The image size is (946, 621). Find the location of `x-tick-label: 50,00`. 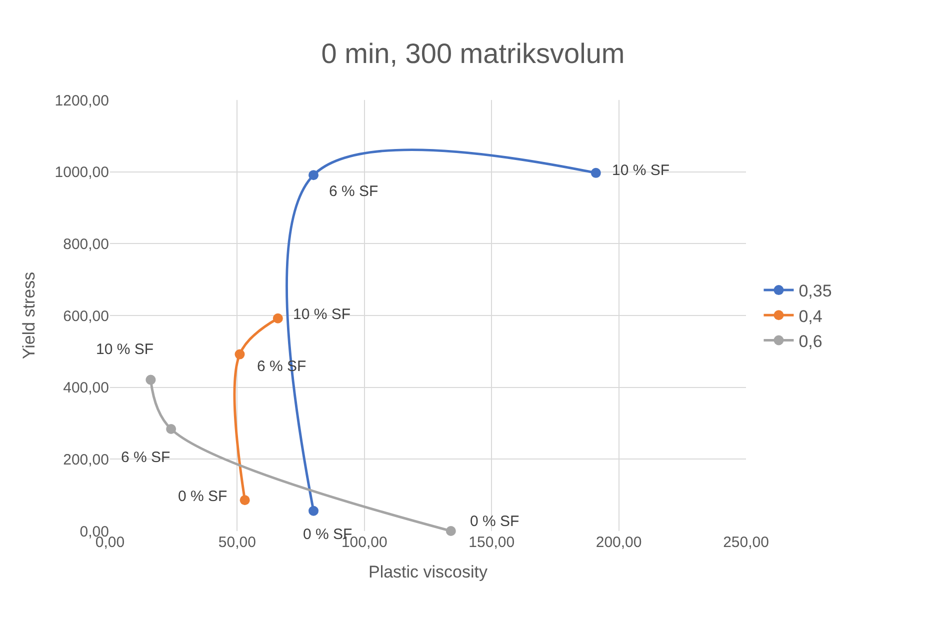

x-tick-label: 50,00 is located at coordinates (237, 542).